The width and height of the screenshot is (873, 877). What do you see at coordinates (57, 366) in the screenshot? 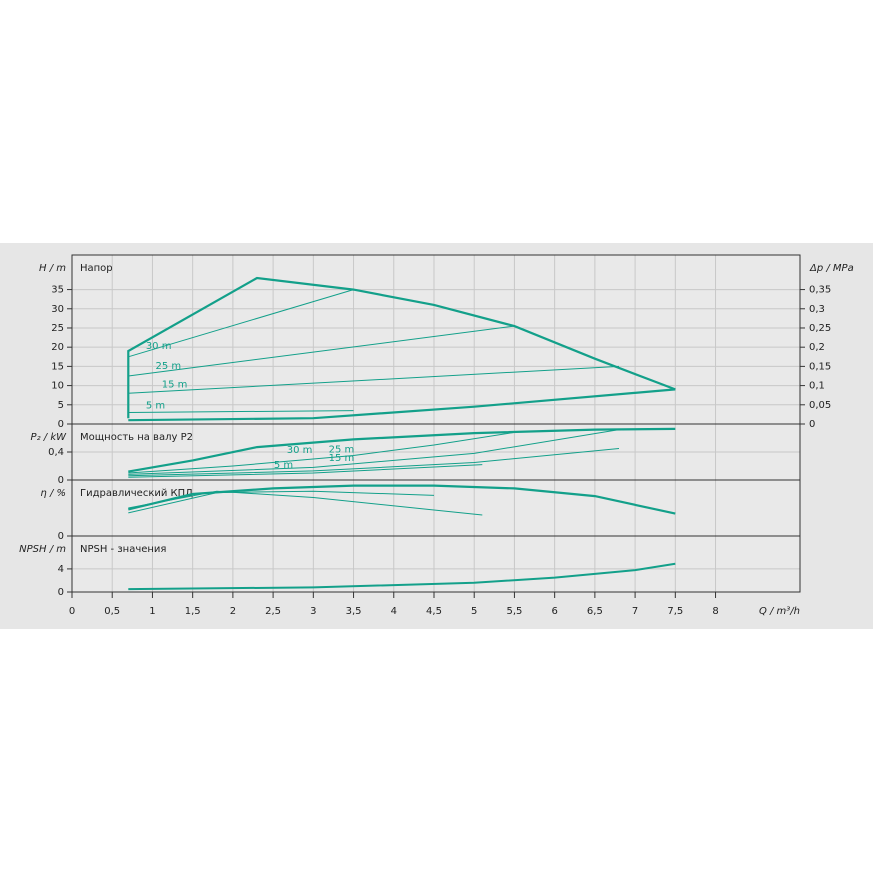
I see `y-tick-label: 15` at bounding box center [57, 366].